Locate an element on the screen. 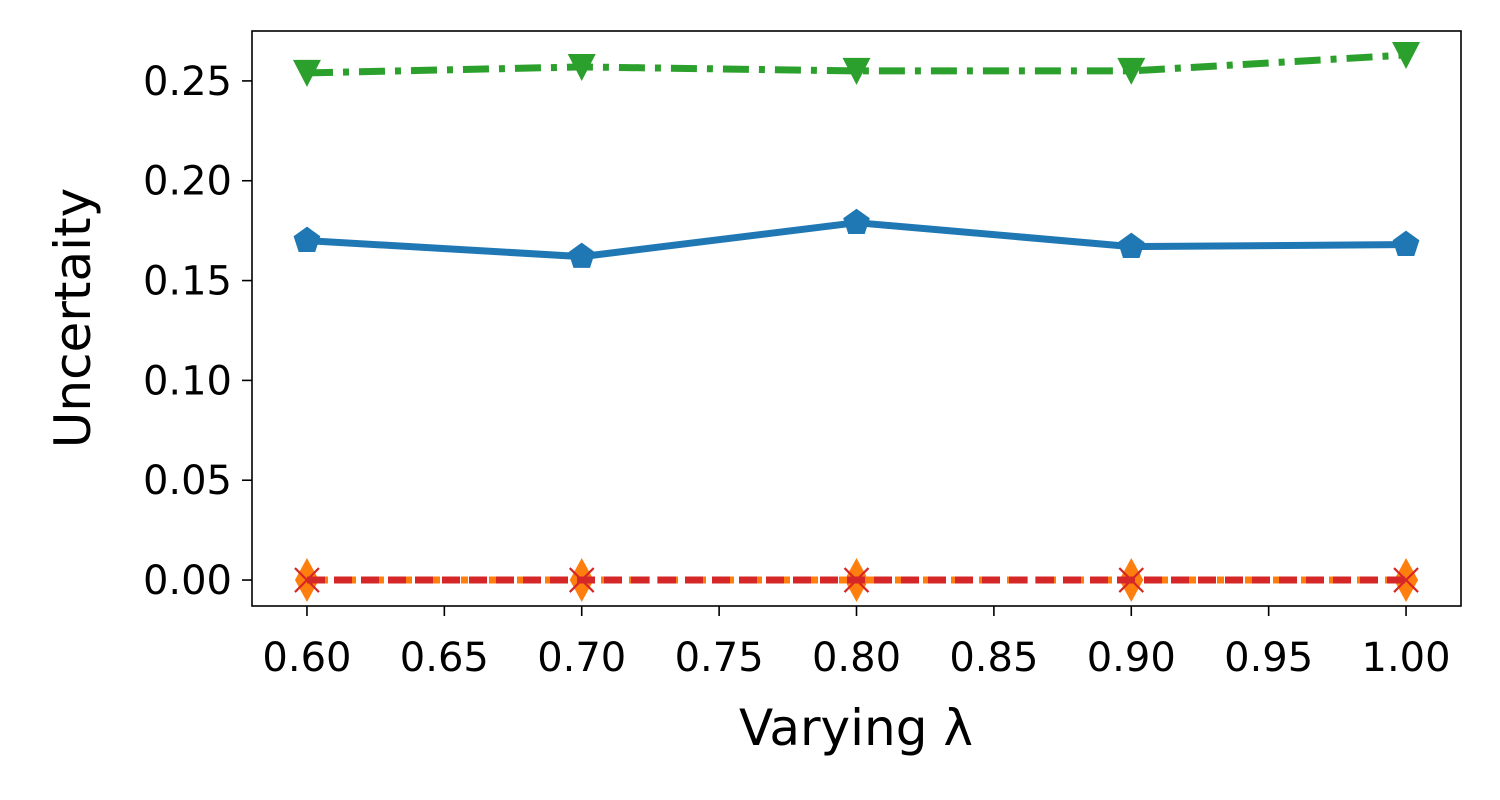 The width and height of the screenshot is (1500, 800). x-tick-label: 0.75 is located at coordinates (719, 658).